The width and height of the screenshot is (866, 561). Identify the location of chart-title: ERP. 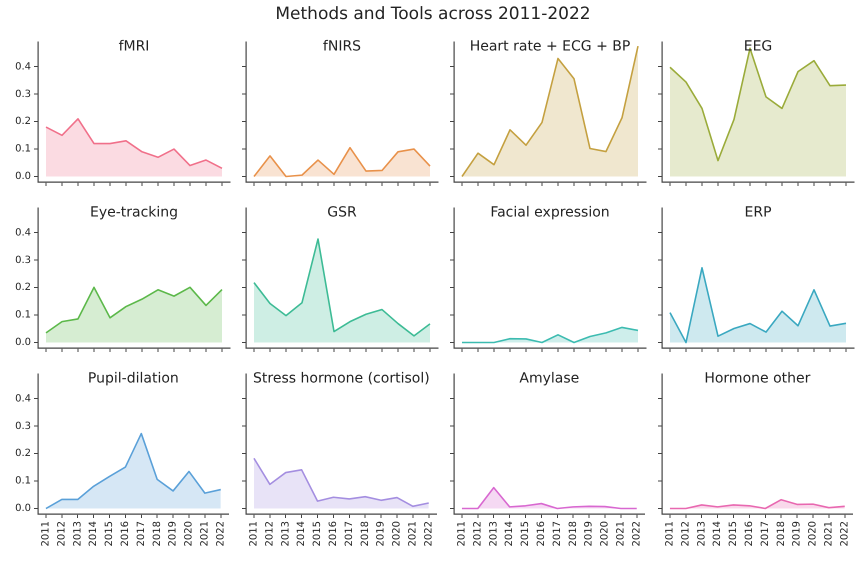
(758, 212).